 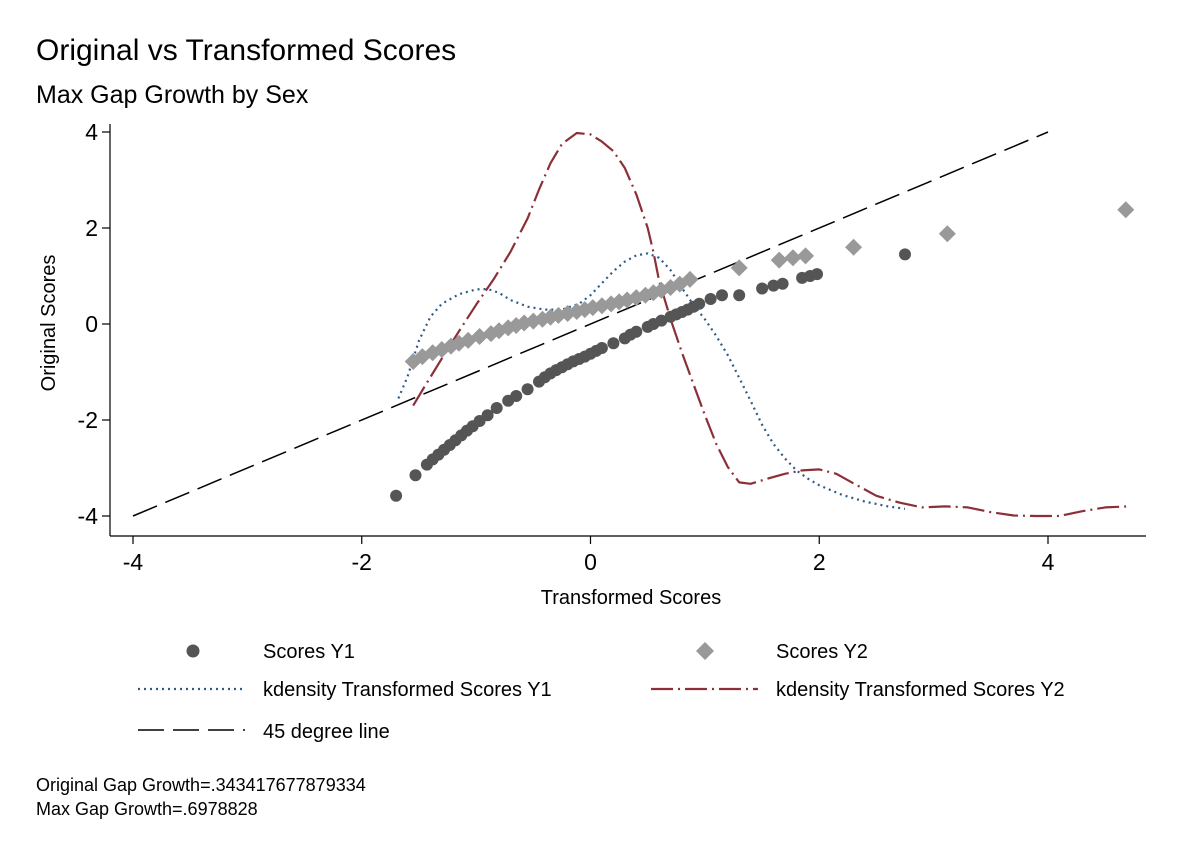 I want to click on x-tick-label-0: -4, so click(x=133, y=562).